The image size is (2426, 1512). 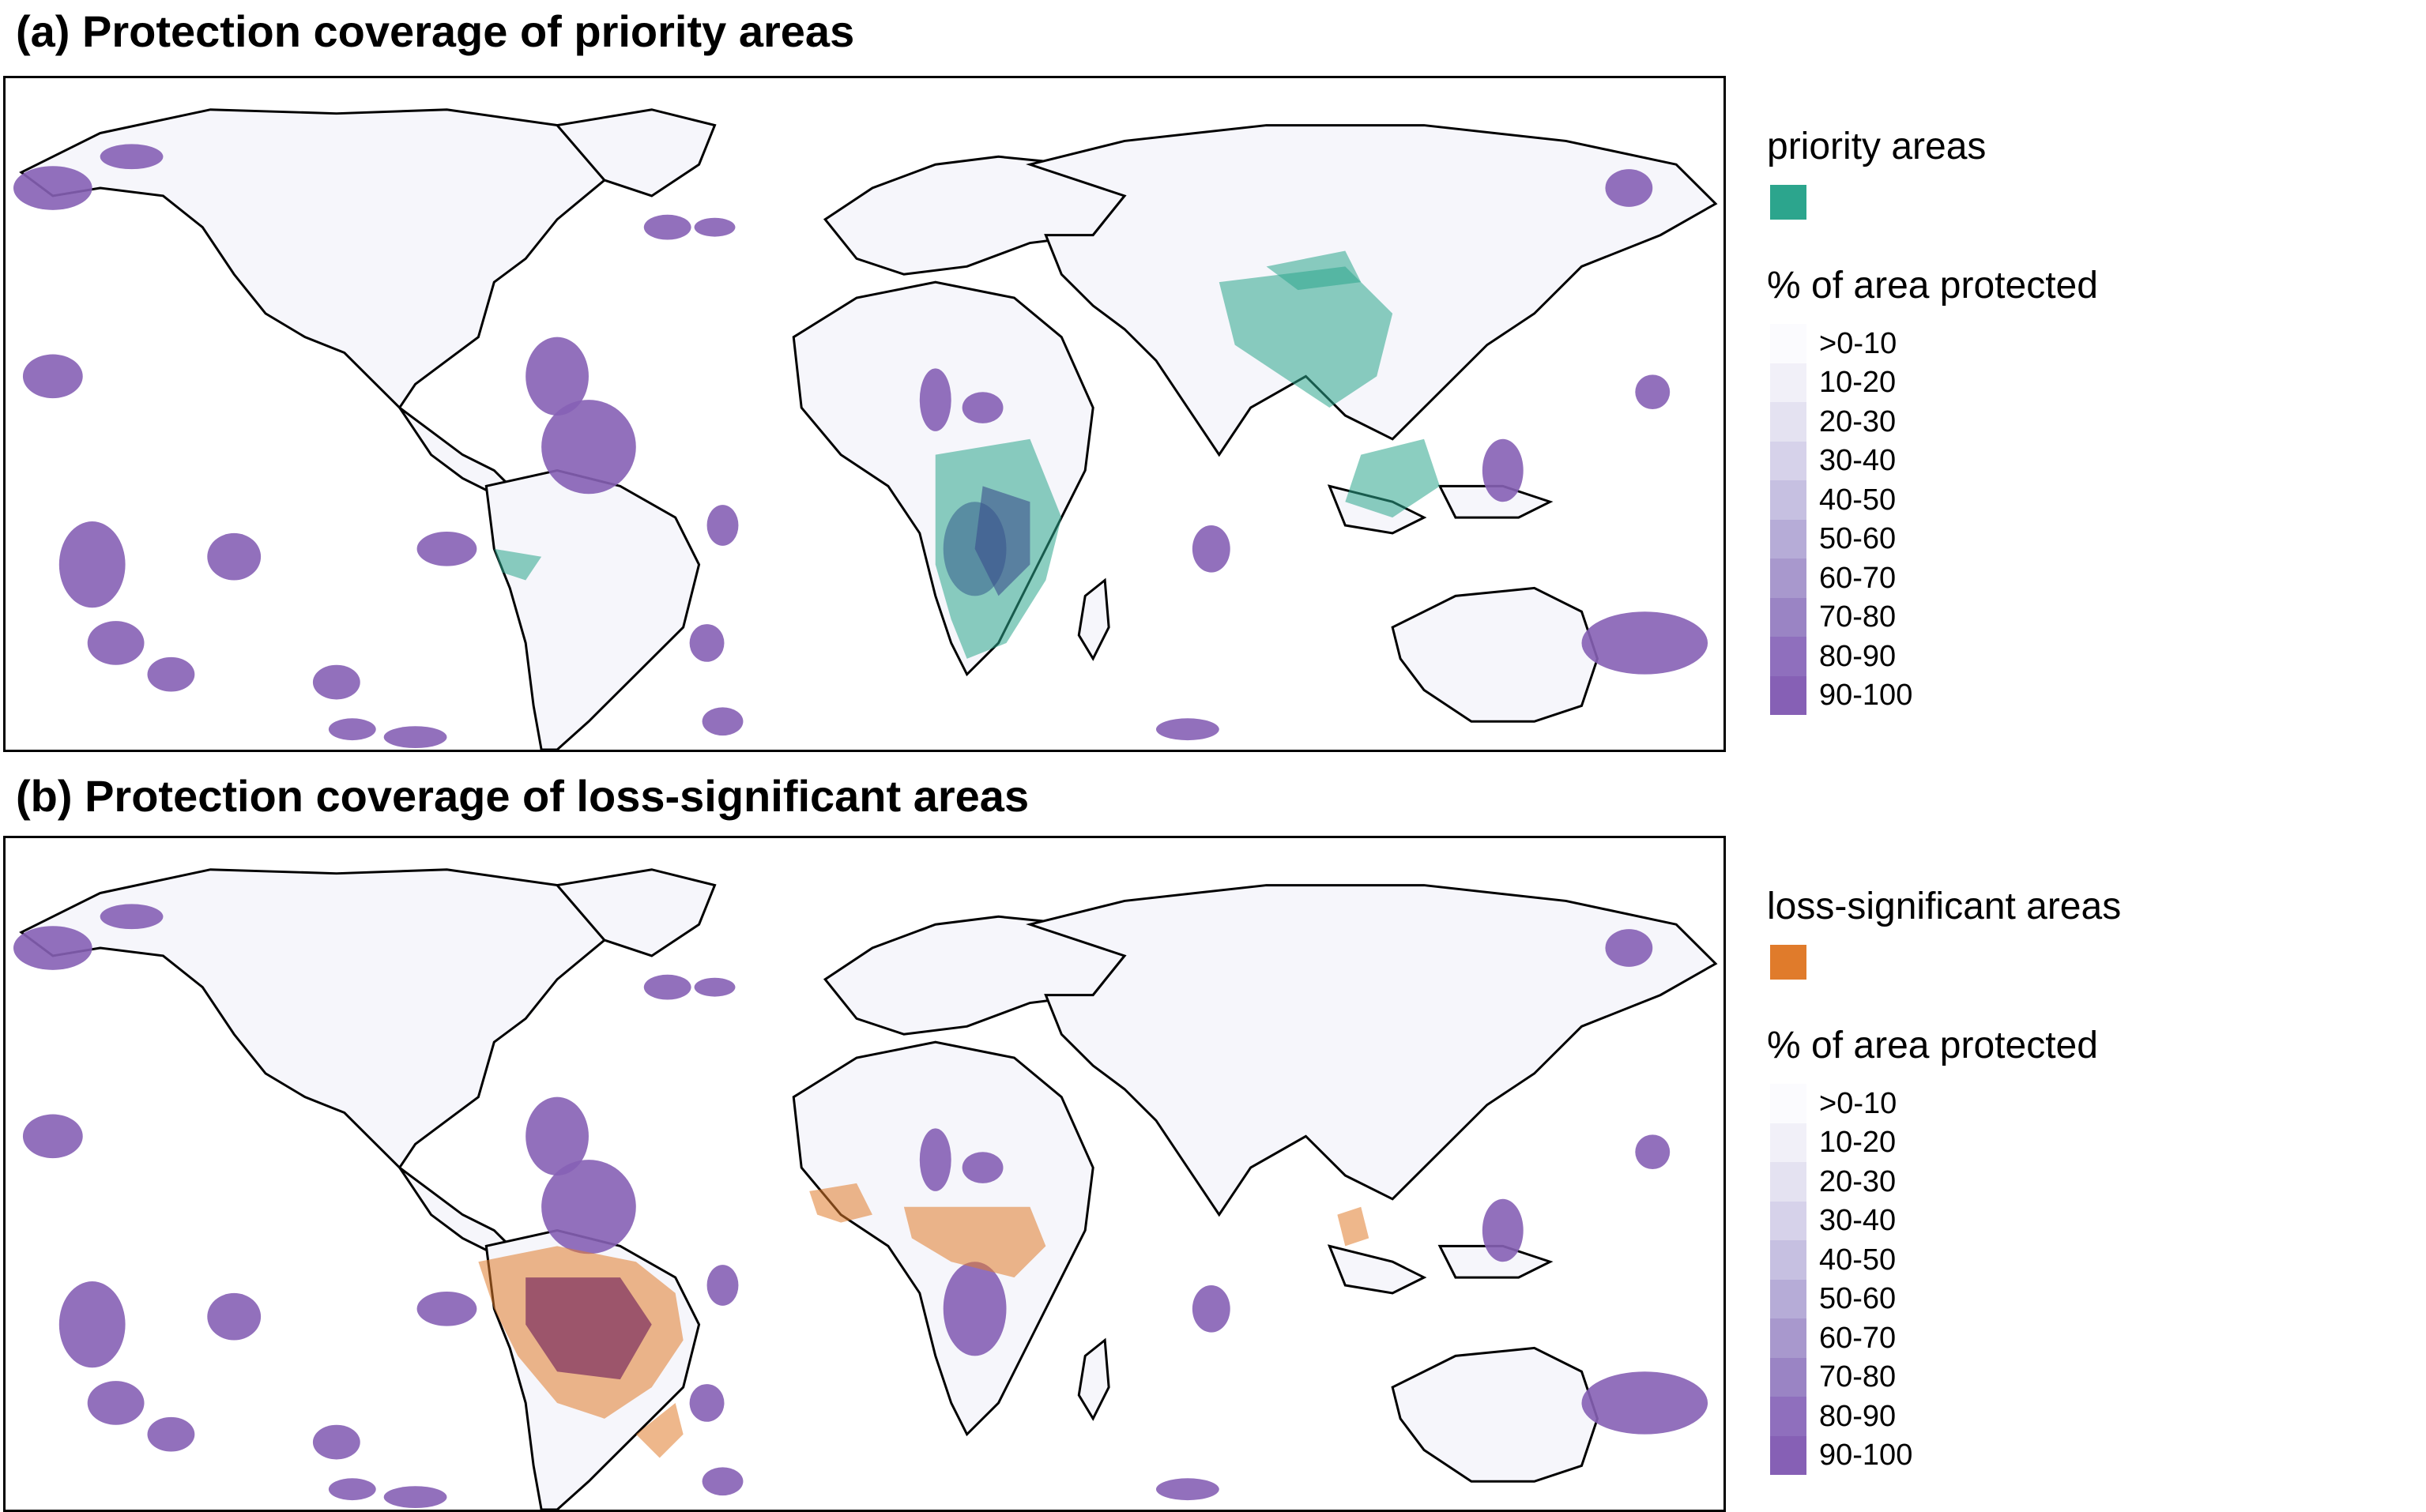 I want to click on scale-row: 10-20, so click(x=2092, y=1142).